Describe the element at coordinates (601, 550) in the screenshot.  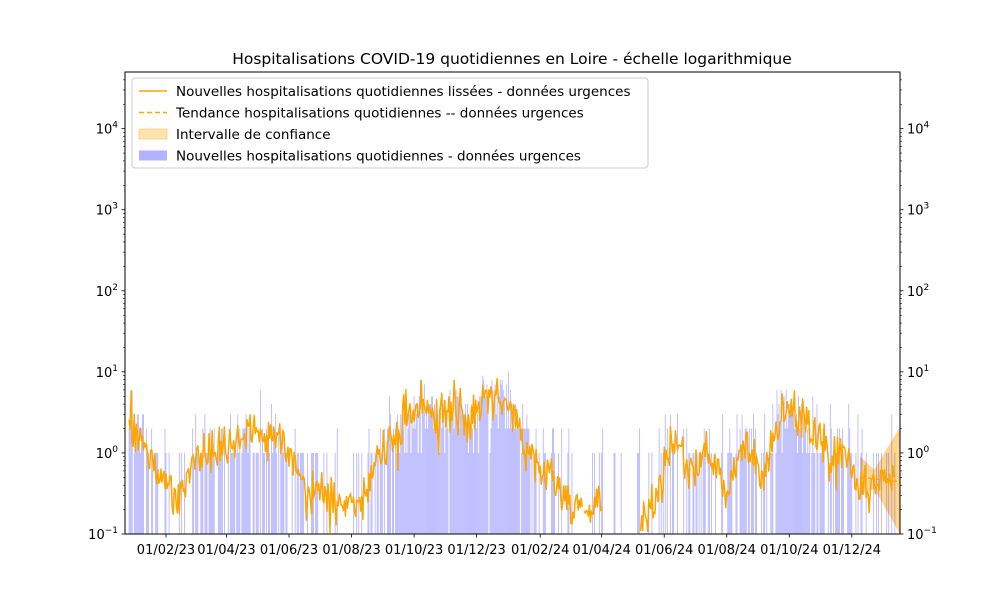
I see `x-tick-label: 01/04/24` at that location.